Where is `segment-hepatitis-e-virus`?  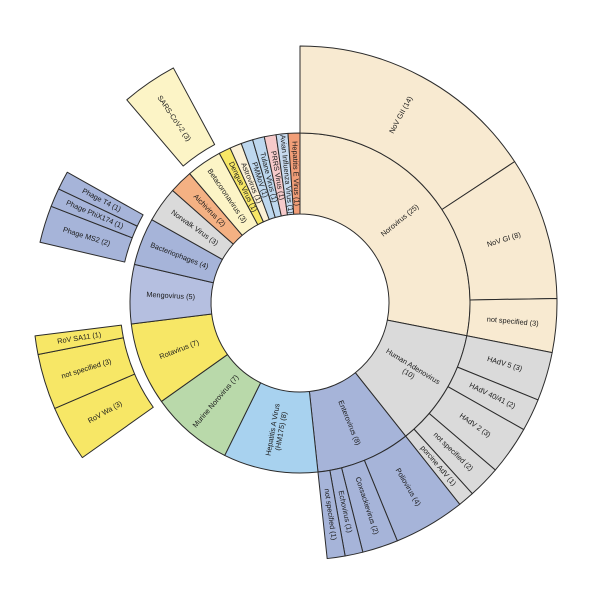
segment-hepatitis-e-virus is located at coordinates (294, 173).